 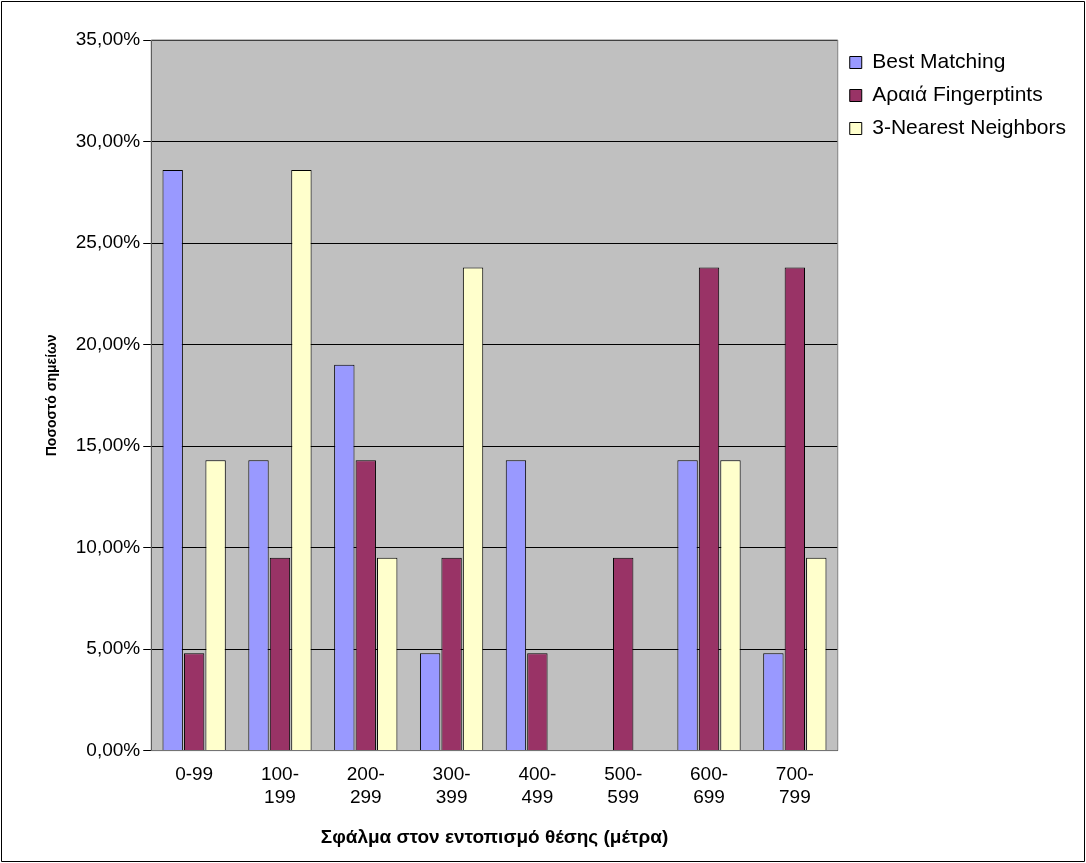 I want to click on x-tick-label: 100-199, so click(x=279, y=785).